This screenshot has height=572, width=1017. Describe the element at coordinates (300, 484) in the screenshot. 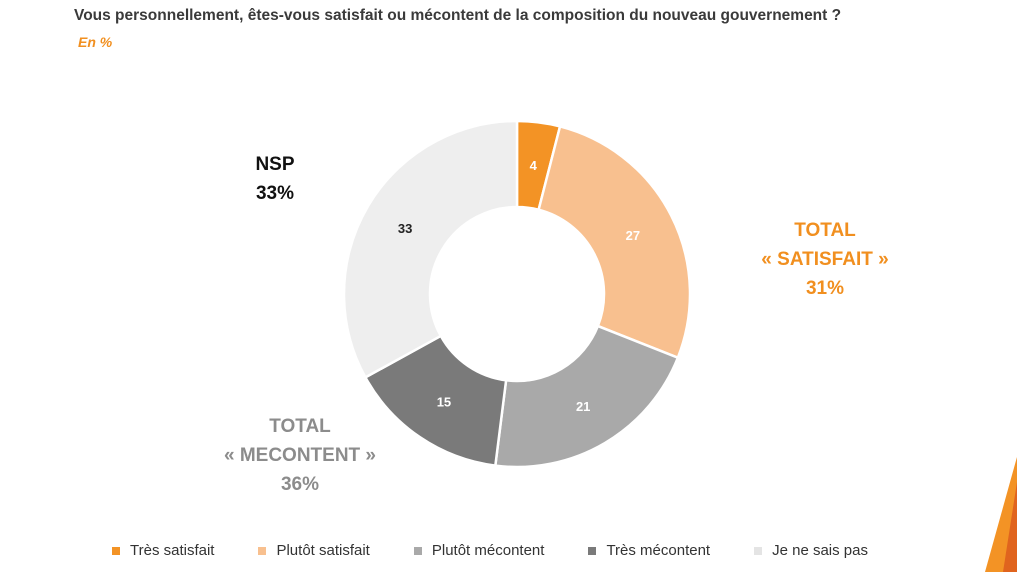

I see `mecontent-annotation-line3: 36%` at that location.